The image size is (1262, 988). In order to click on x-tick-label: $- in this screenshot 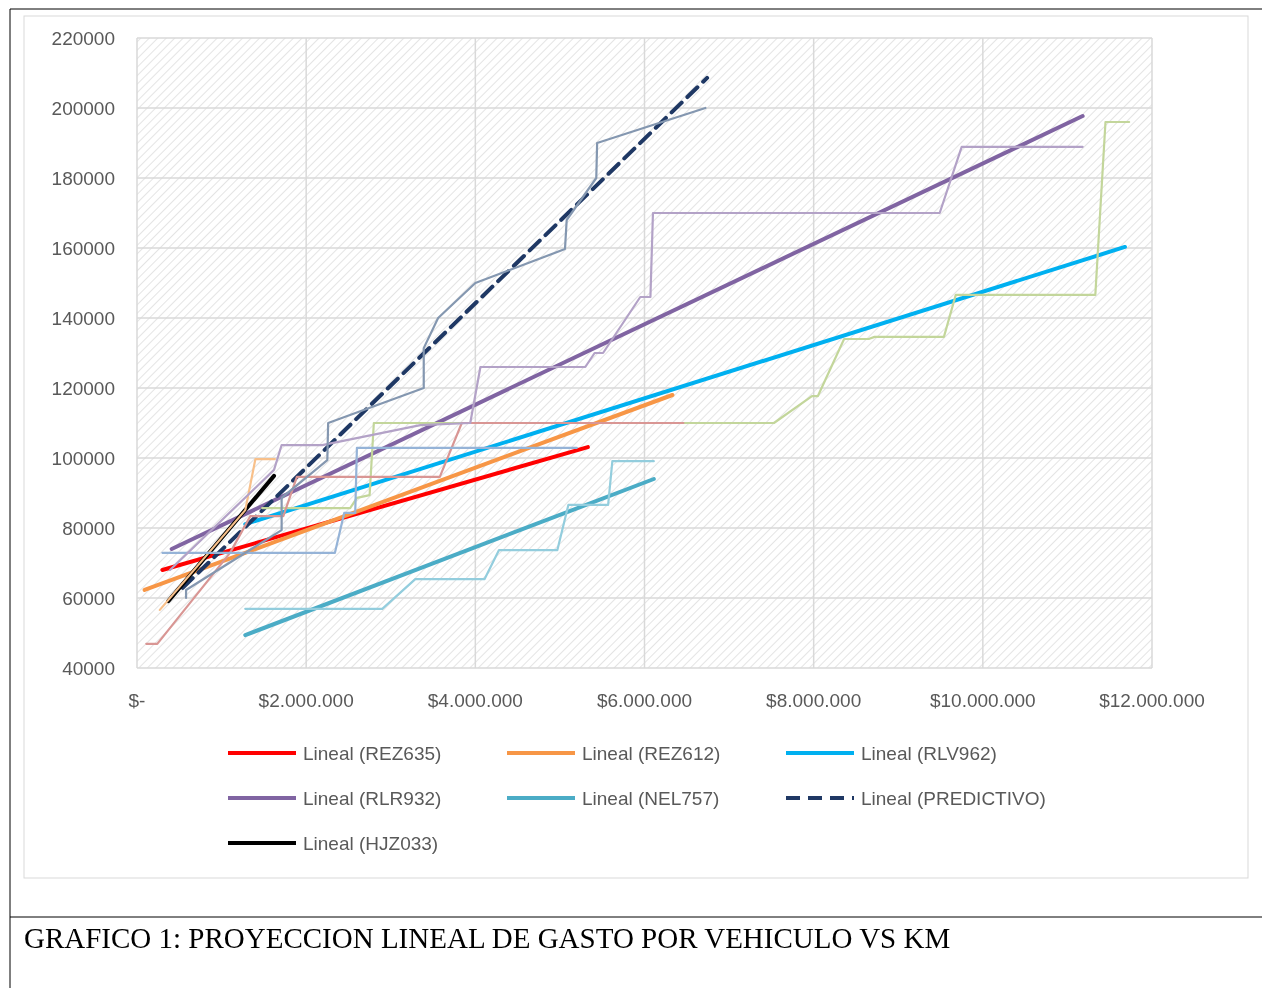, I will do `click(137, 700)`.